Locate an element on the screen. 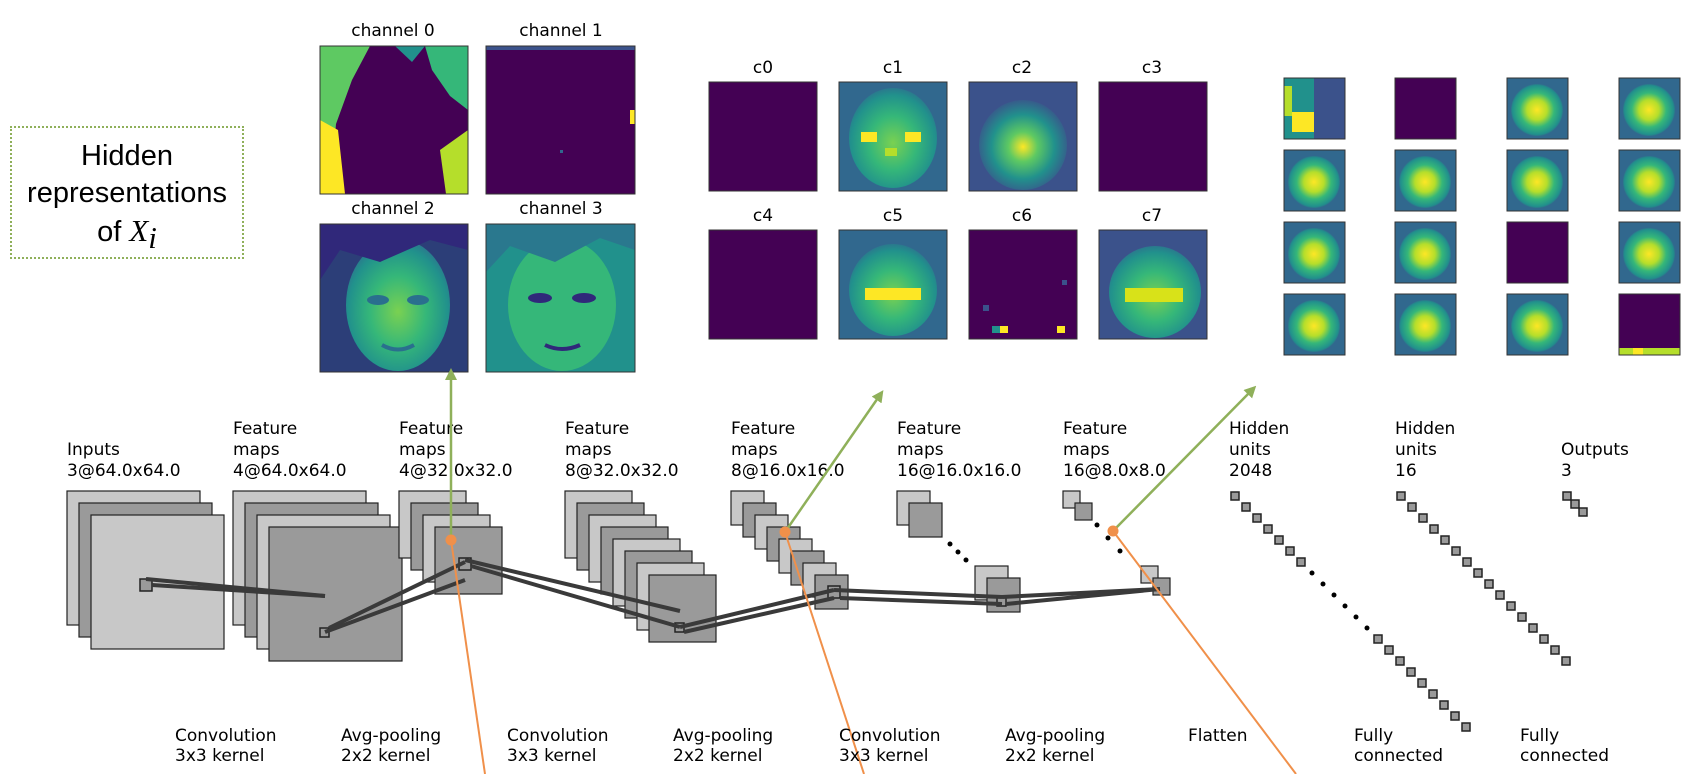  channel-3-image is located at coordinates (560, 298).